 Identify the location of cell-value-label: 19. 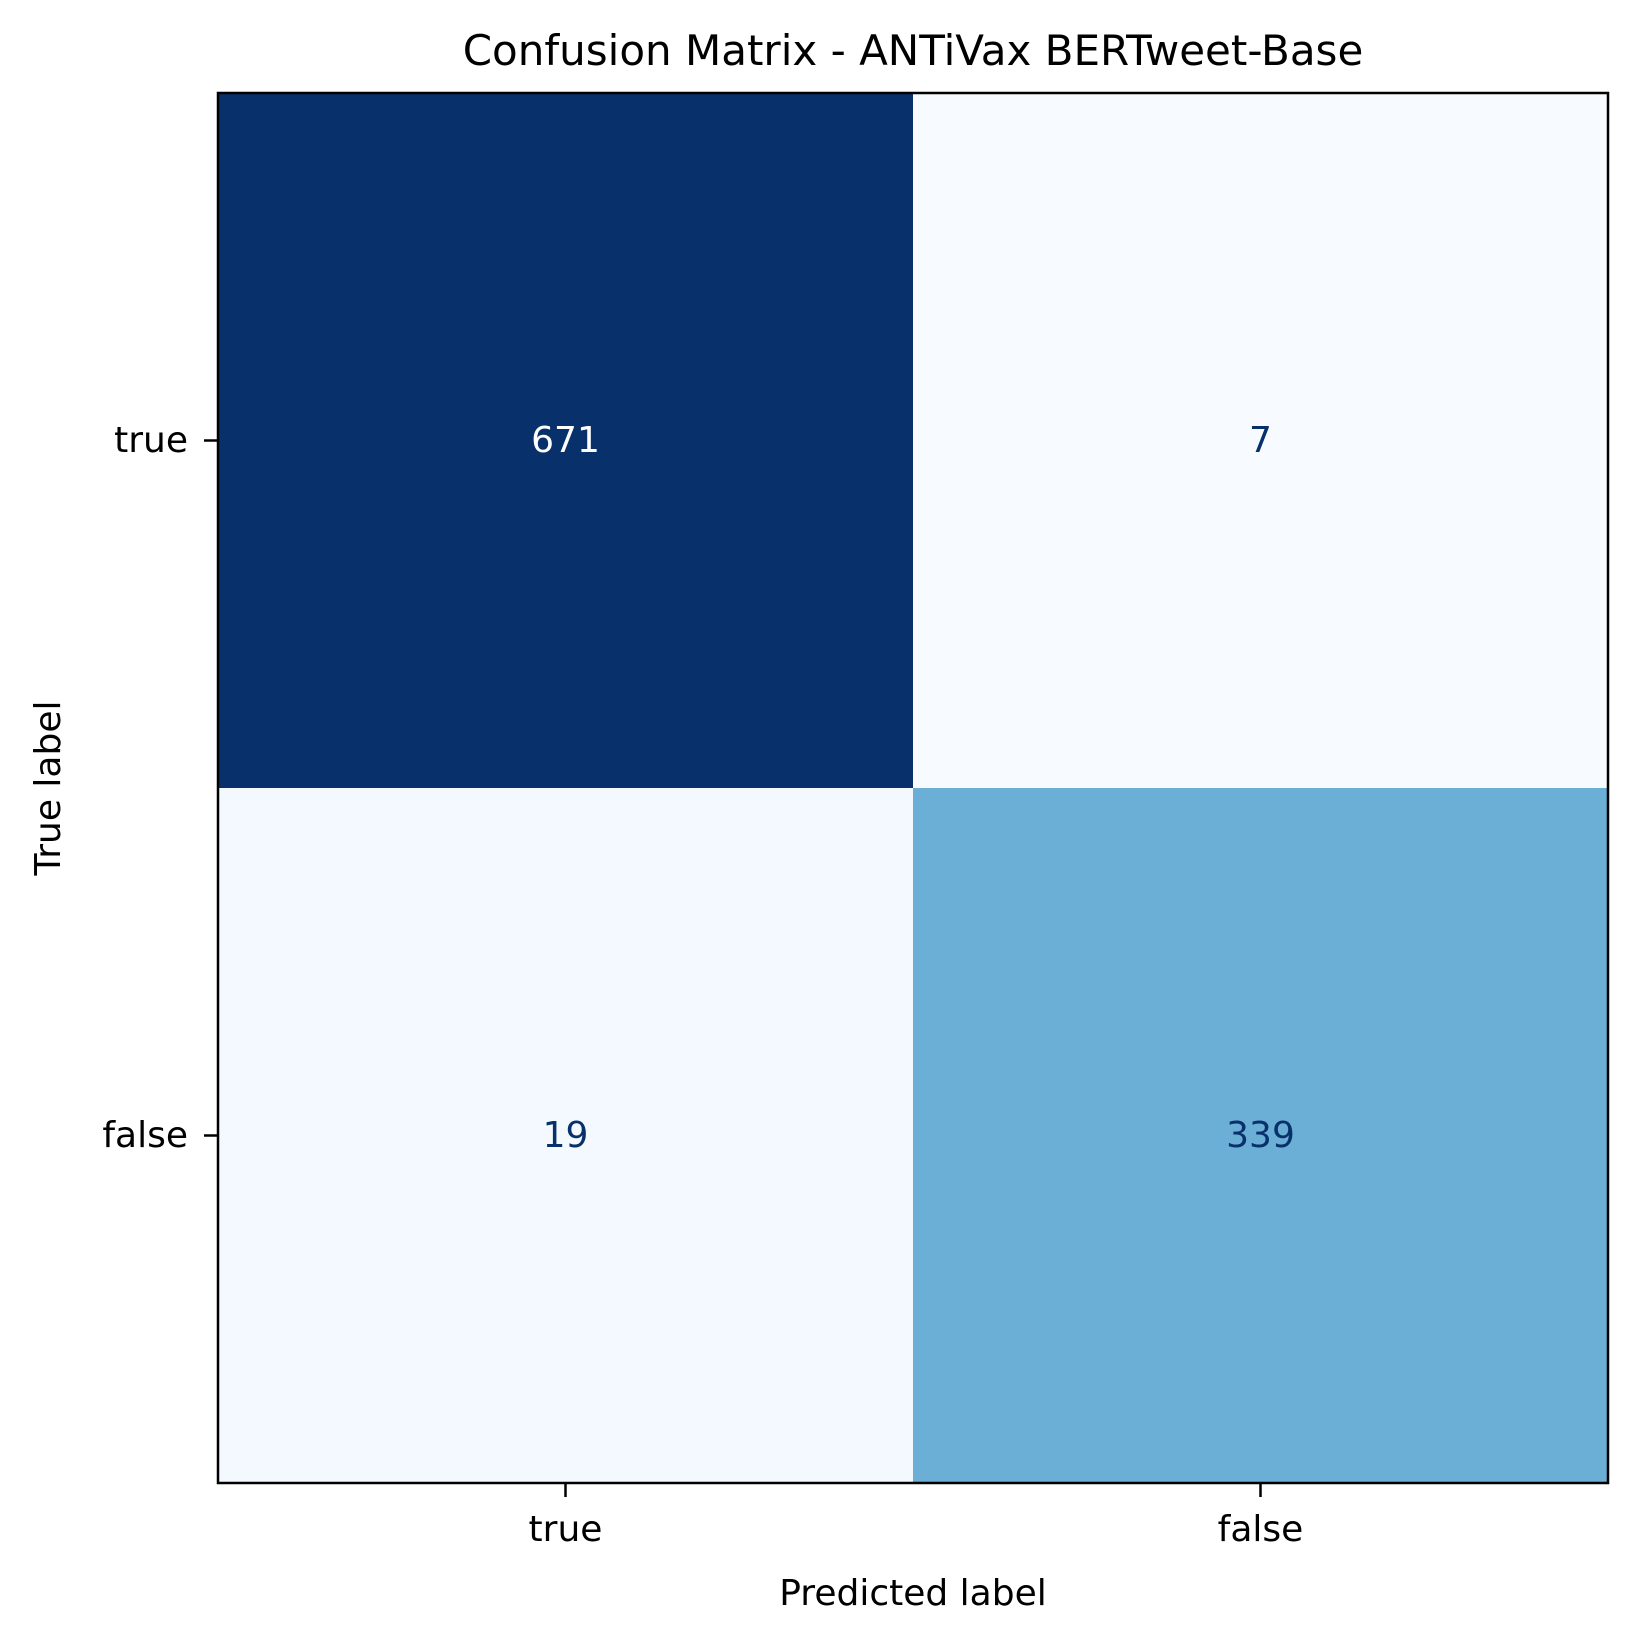
(566, 1135).